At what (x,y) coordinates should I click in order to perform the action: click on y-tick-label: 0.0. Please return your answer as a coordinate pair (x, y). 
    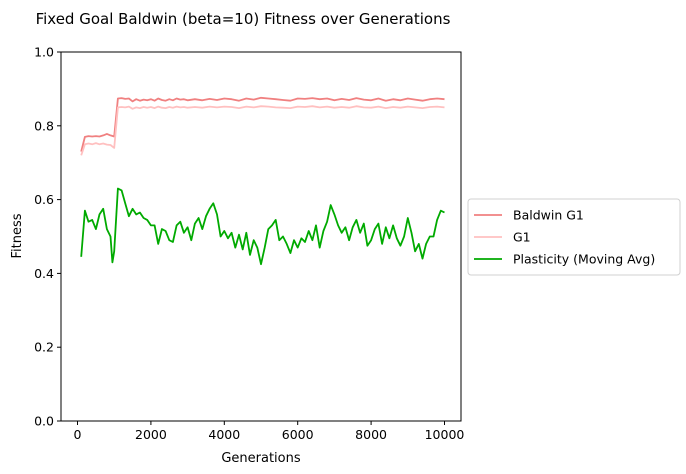
    Looking at the image, I should click on (44, 421).